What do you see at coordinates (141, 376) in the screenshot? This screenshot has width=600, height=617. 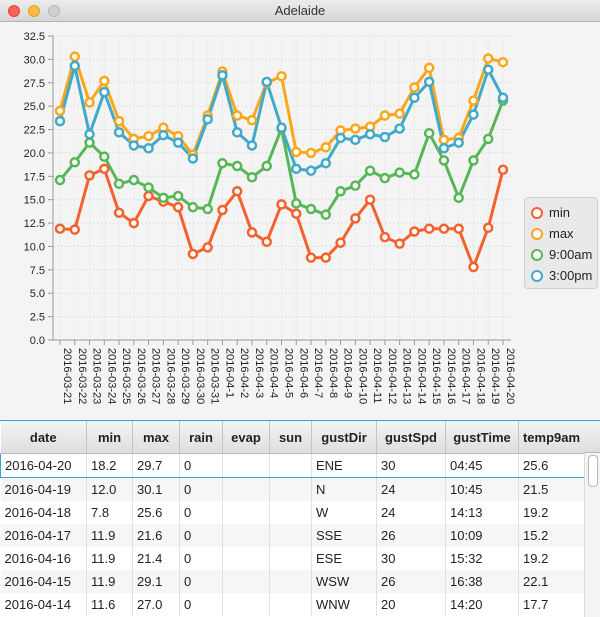 I see `x-tick-label: 2016-03-26` at bounding box center [141, 376].